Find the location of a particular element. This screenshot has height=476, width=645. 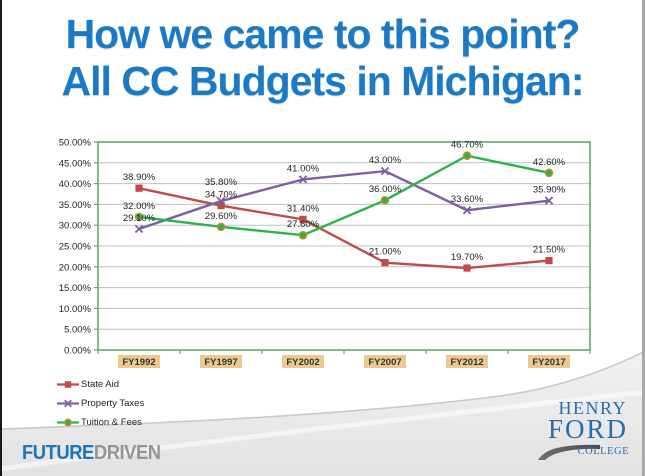

data-label: 33.60% is located at coordinates (467, 199).